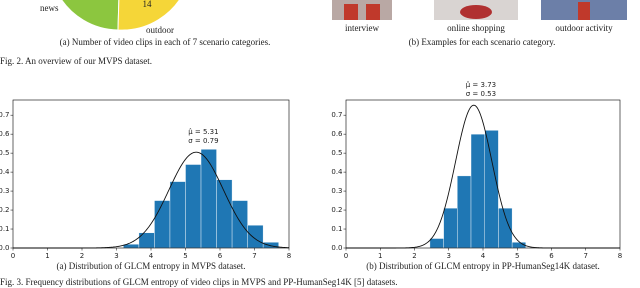 Image resolution: width=640 pixels, height=288 pixels. Describe the element at coordinates (203, 141) in the screenshot. I see `annotation: σ = 0.79` at that location.